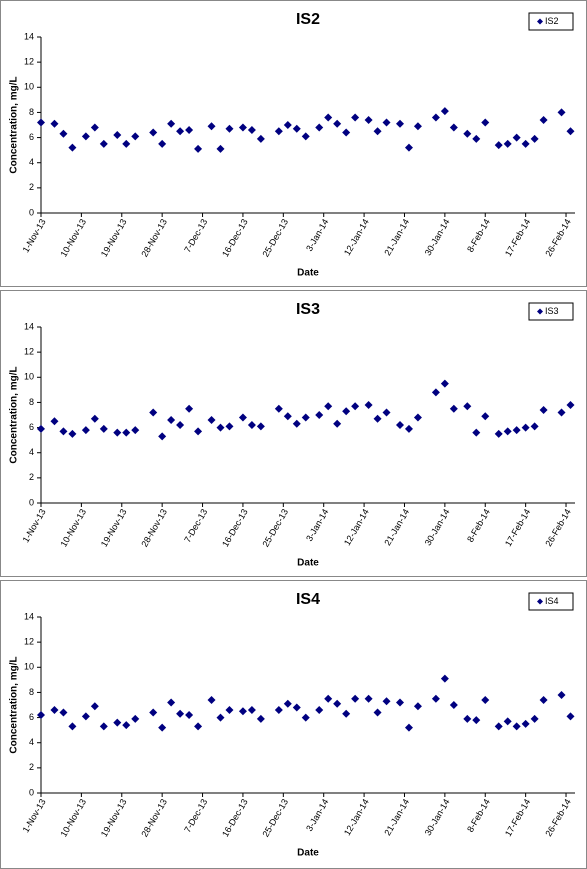  Describe the element at coordinates (552, 21) in the screenshot. I see `legend-label: IS2` at that location.